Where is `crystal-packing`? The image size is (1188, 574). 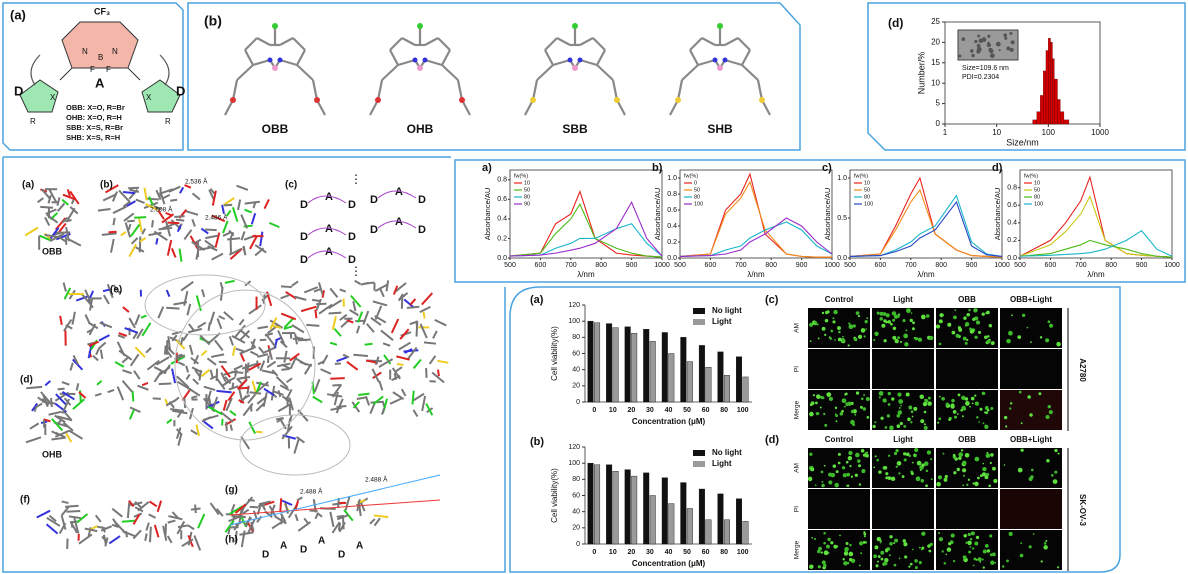
crystal-packing is located at coordinates (53, 219).